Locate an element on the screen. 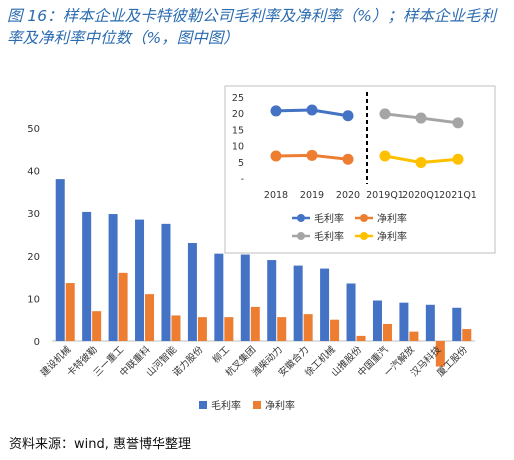  inset-y-tick-label: 10 is located at coordinates (238, 147).